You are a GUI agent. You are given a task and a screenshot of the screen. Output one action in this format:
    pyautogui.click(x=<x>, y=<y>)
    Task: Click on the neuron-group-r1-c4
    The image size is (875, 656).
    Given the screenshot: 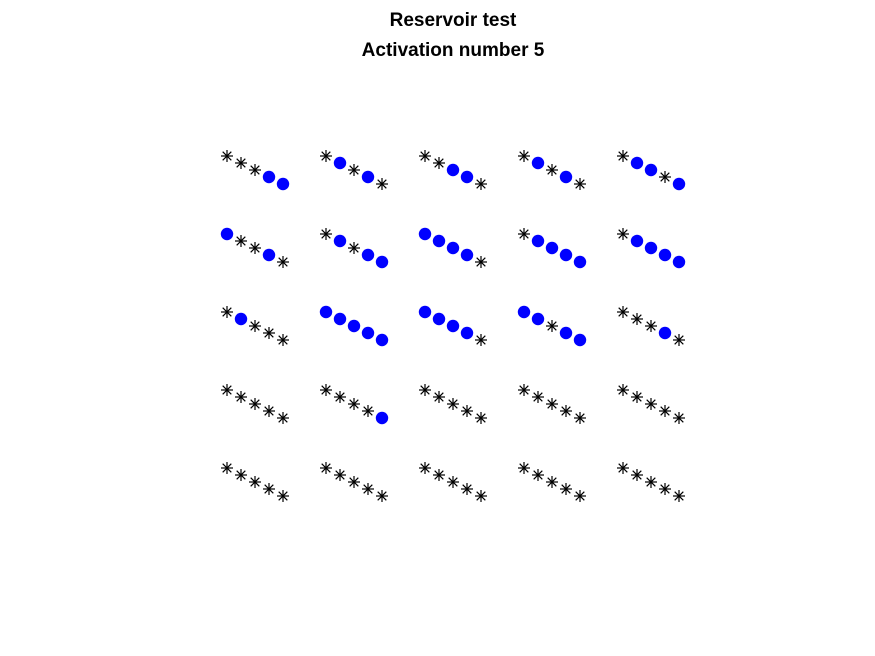 What is the action you would take?
    pyautogui.click(x=552, y=170)
    